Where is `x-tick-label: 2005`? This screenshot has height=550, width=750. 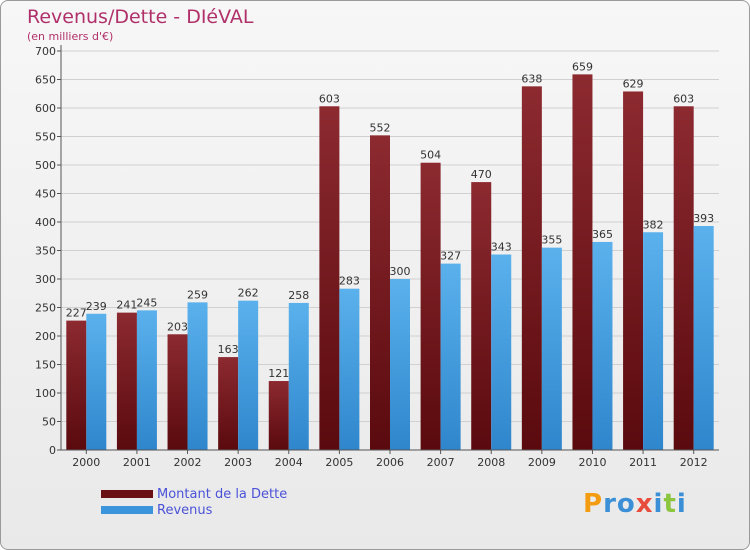
x-tick-label: 2005 is located at coordinates (339, 462).